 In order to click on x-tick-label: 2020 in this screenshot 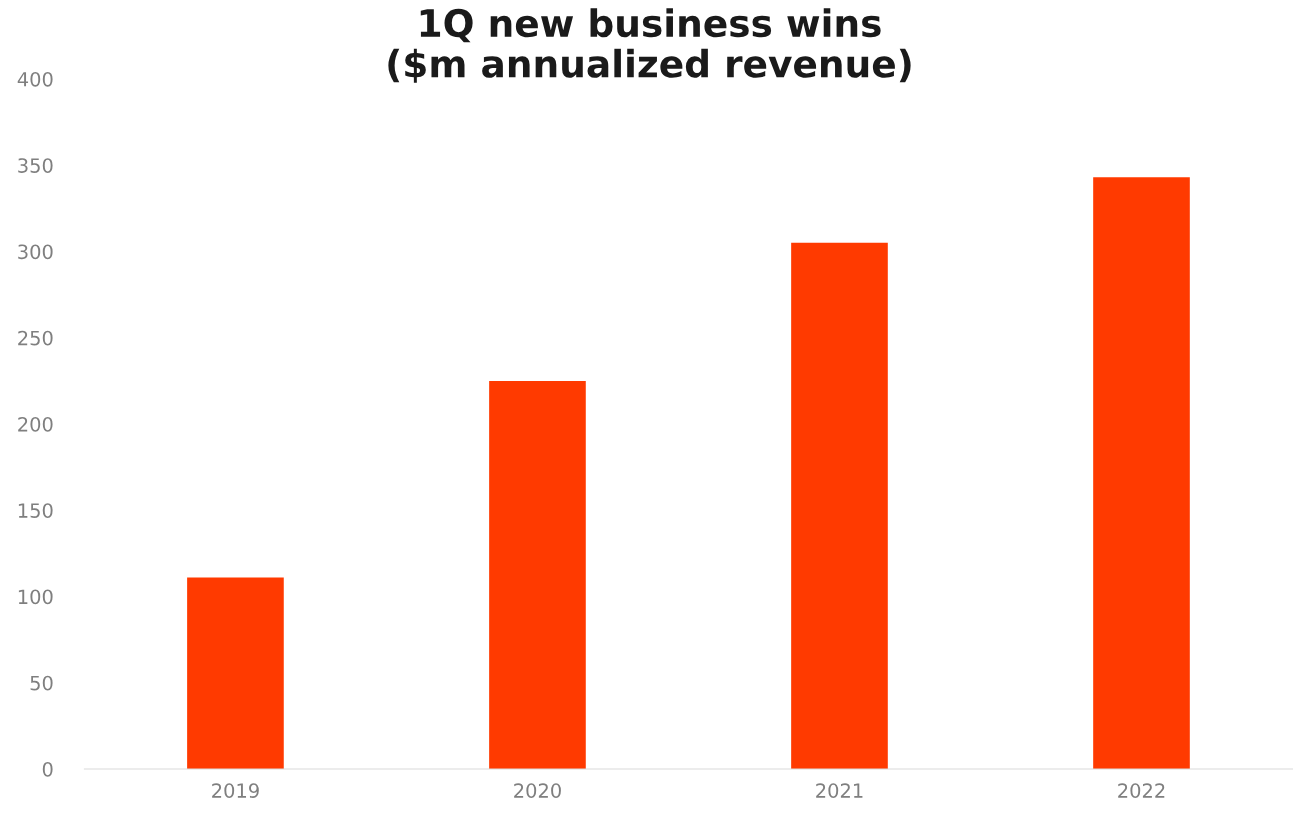, I will do `click(537, 790)`.